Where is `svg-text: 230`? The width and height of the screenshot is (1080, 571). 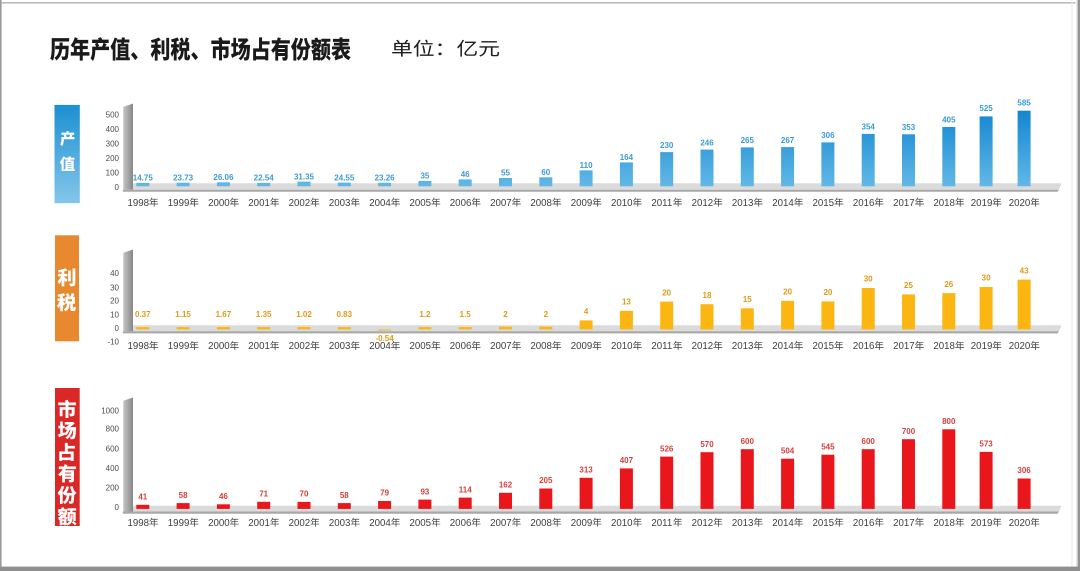
svg-text: 230 is located at coordinates (667, 145).